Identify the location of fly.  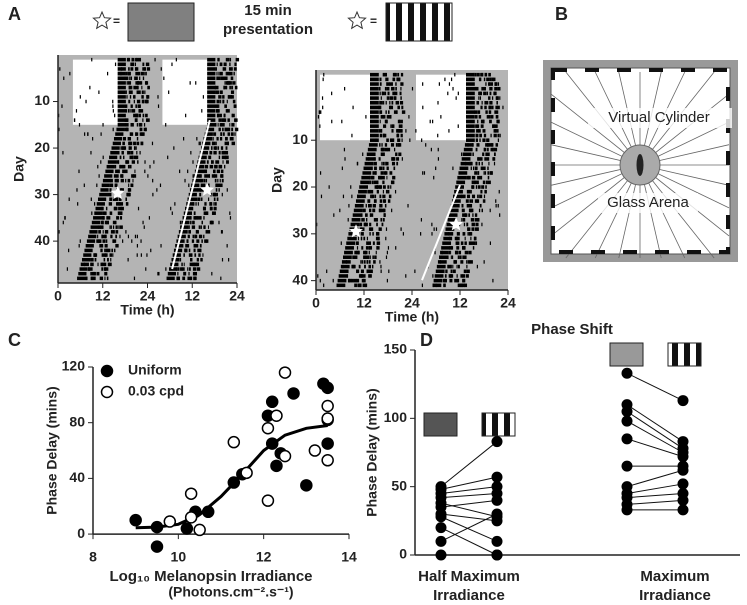
(640, 165).